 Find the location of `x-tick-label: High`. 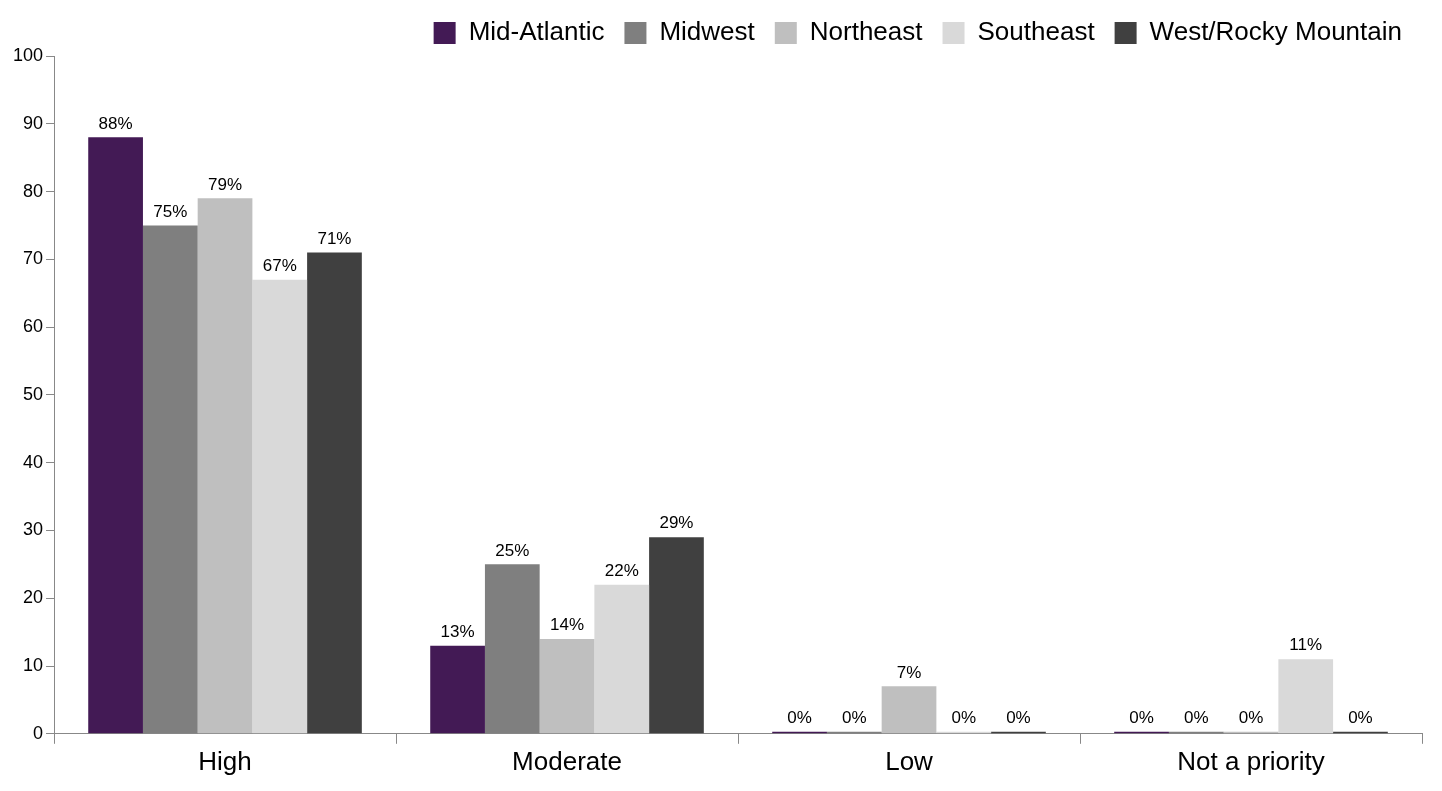

x-tick-label: High is located at coordinates (225, 760).